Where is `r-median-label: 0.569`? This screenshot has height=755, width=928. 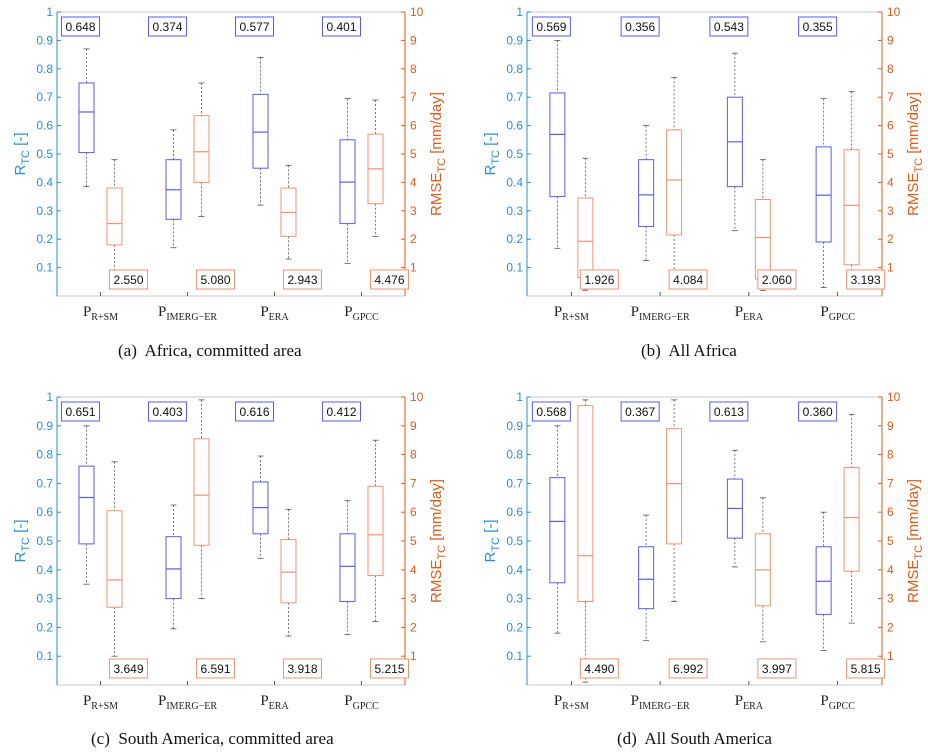
r-median-label: 0.569 is located at coordinates (551, 27).